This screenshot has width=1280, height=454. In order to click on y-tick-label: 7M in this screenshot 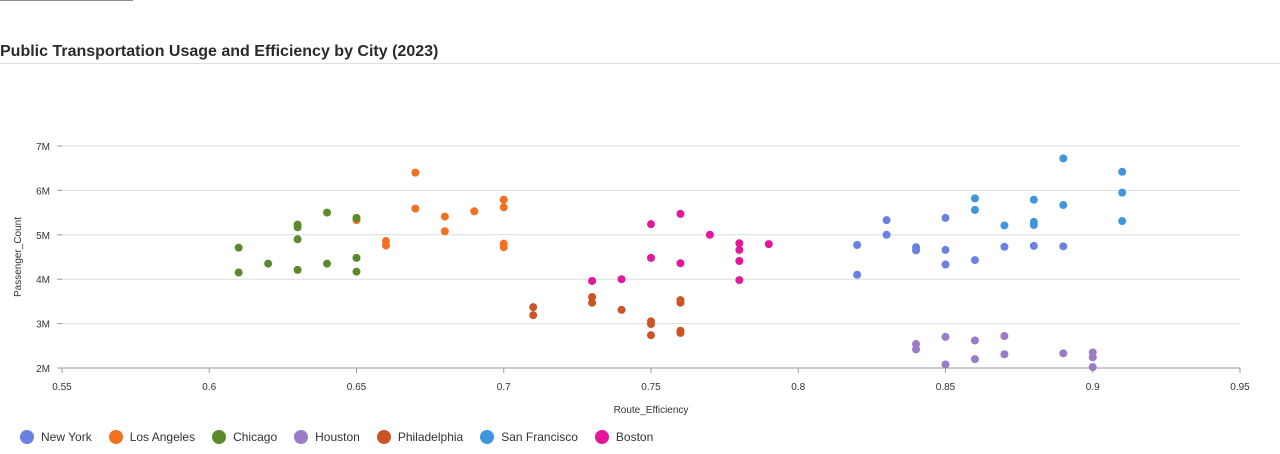, I will do `click(43, 147)`.